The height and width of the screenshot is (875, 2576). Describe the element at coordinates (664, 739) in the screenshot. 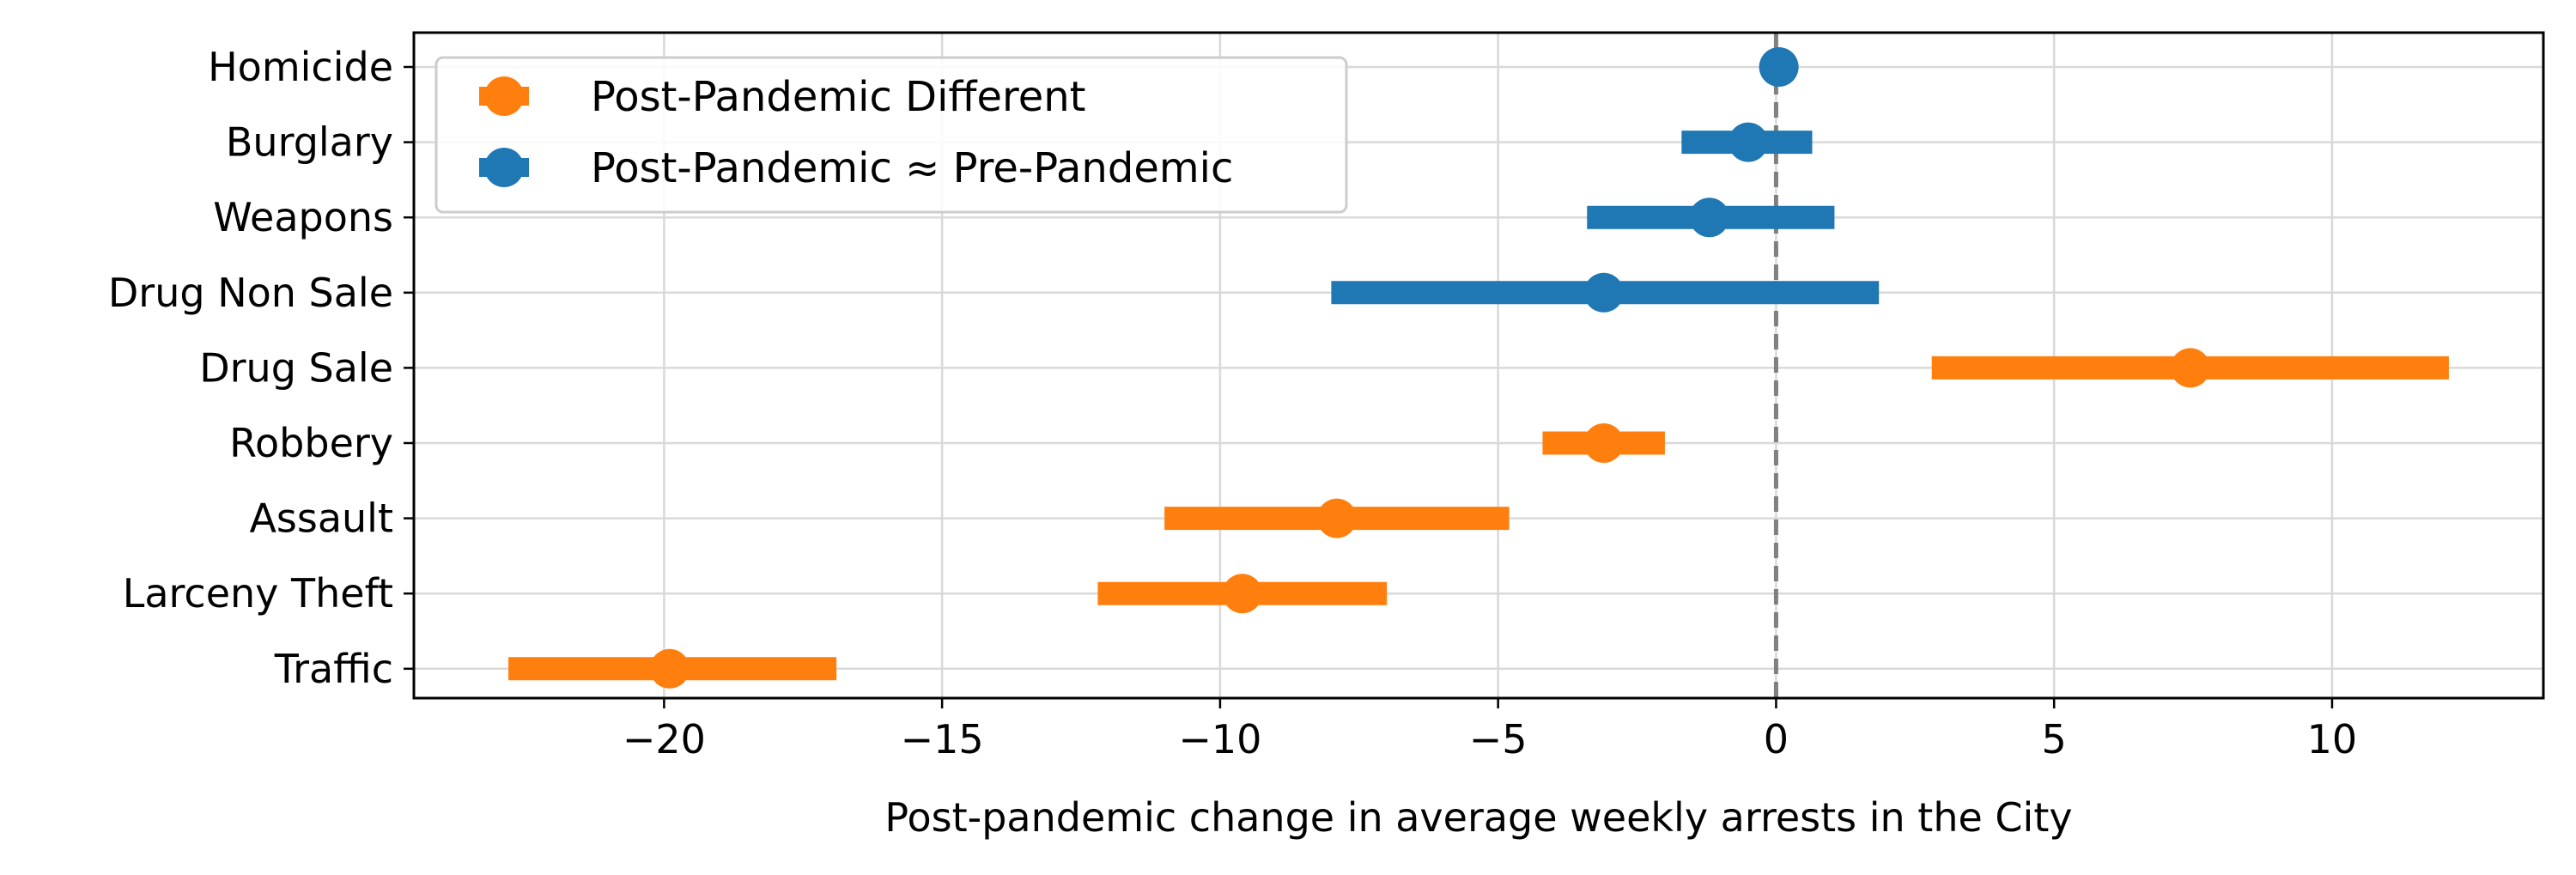

I see `x-tick-label: −20` at that location.